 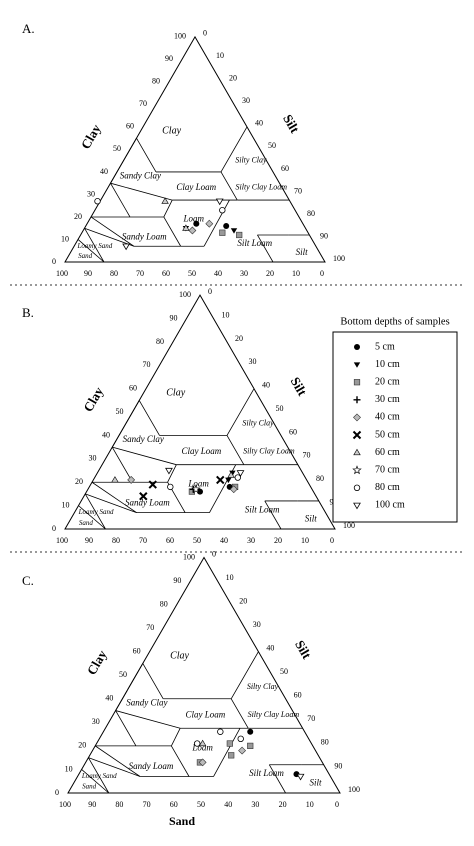 I want to click on legend-item: 70 cm, so click(x=376, y=469).